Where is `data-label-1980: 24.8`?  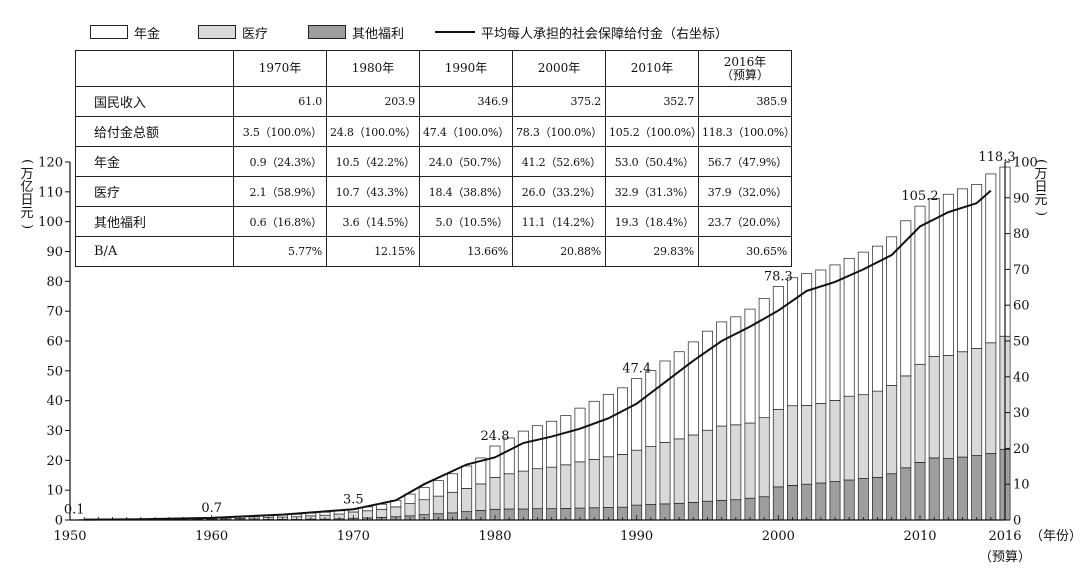
data-label-1980: 24.8 is located at coordinates (495, 436).